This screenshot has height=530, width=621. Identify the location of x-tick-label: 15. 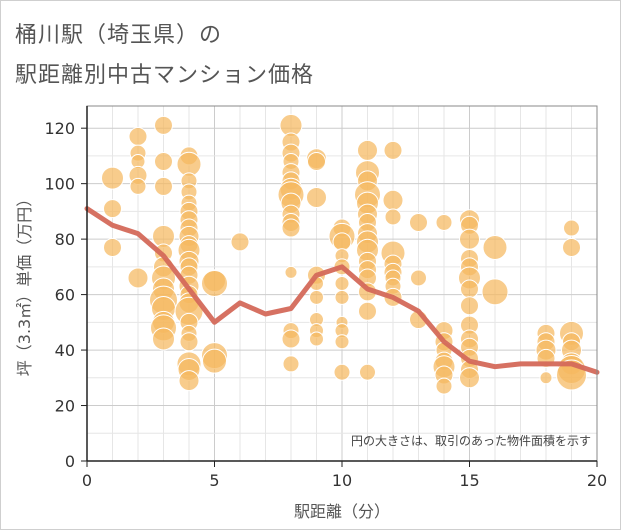
(469, 480).